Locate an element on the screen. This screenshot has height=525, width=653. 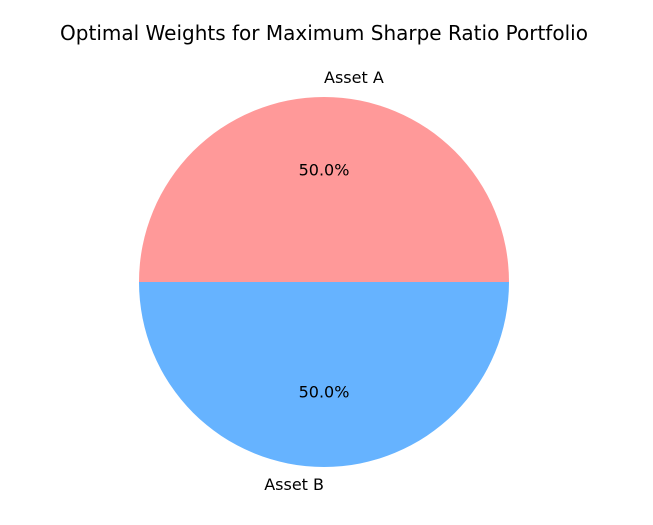
slice-label-asset-a: Asset A is located at coordinates (354, 77).